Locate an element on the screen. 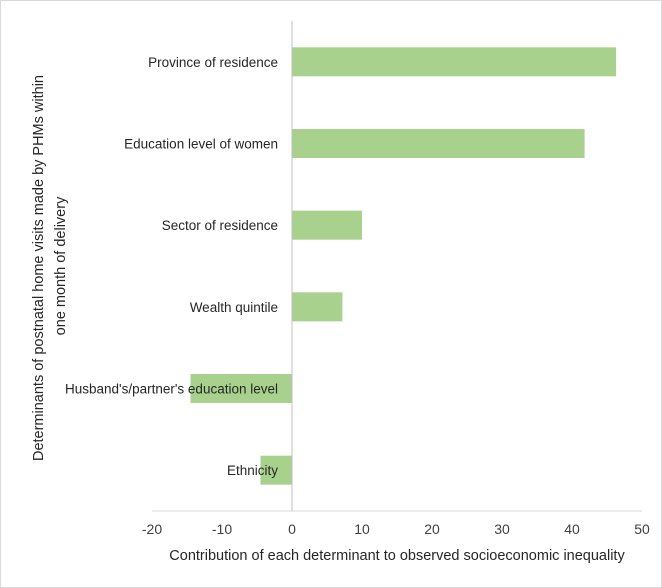  x-tick-label: 20 is located at coordinates (432, 529).